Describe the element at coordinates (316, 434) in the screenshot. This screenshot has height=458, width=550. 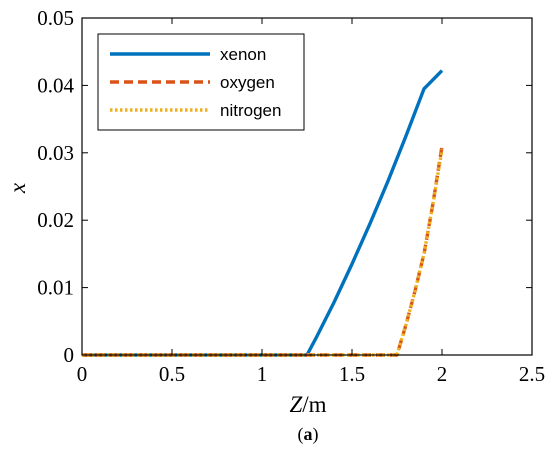
I see `caption-close: )` at that location.